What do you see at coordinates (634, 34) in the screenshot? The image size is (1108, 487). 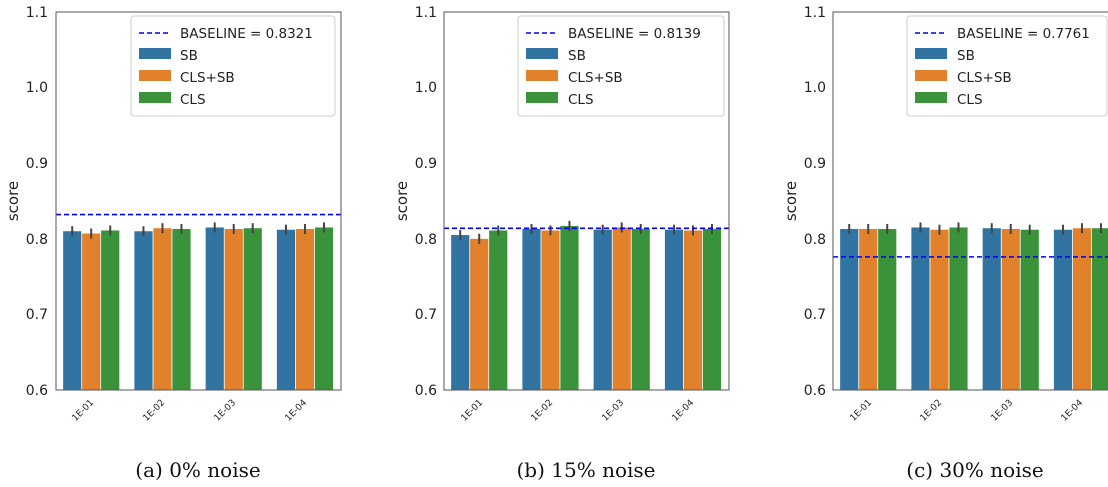 I see `legend-baseline-label: BASELINE = 0.8139` at bounding box center [634, 34].